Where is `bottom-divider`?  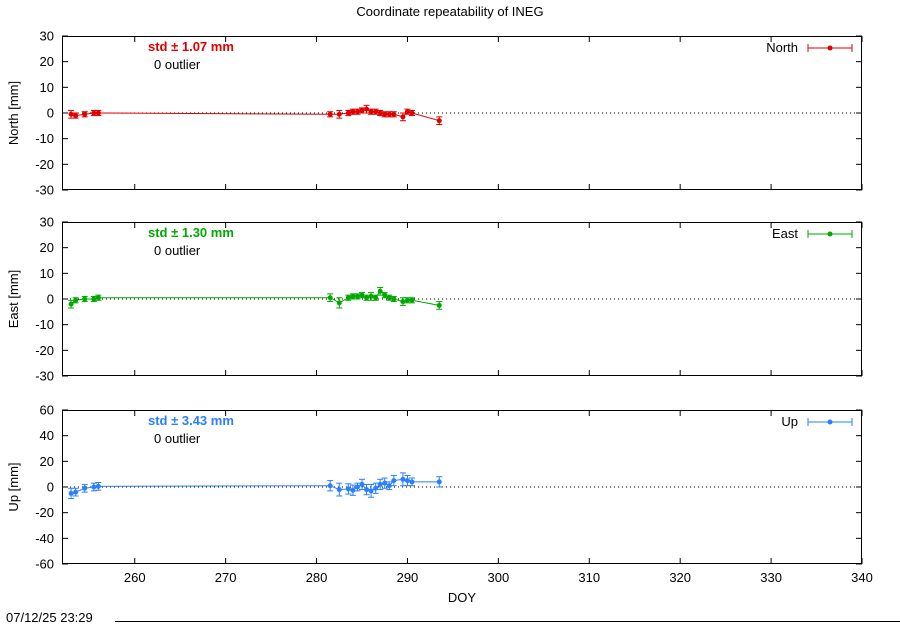
bottom-divider is located at coordinates (507, 621).